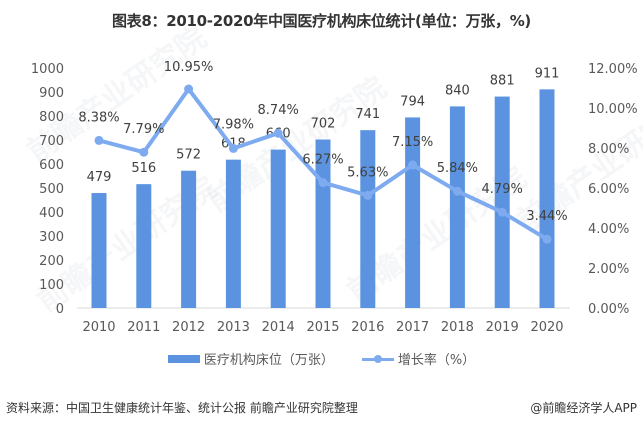 The image size is (643, 427). Describe the element at coordinates (143, 129) in the screenshot. I see `growth-rate-label: 7.79%` at that location.